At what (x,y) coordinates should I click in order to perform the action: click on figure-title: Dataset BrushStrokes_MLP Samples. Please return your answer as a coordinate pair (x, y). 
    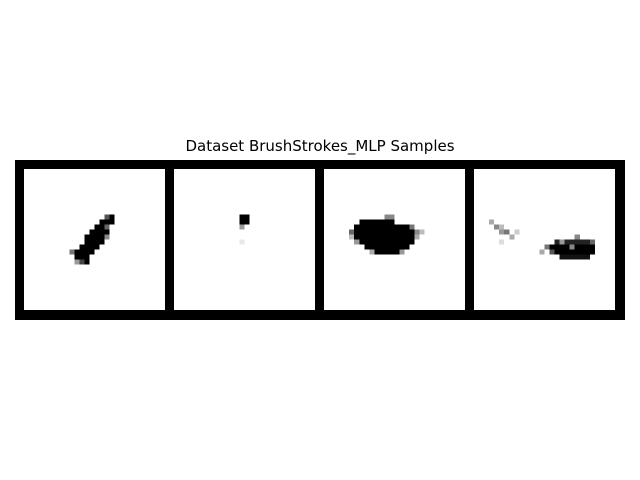
    Looking at the image, I should click on (320, 146).